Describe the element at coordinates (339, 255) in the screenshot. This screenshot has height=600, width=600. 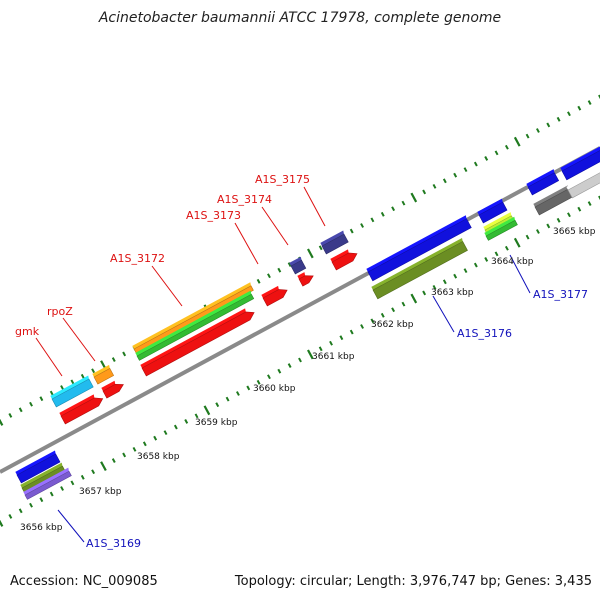
I see `gene-red-a1s-3175-top` at that location.